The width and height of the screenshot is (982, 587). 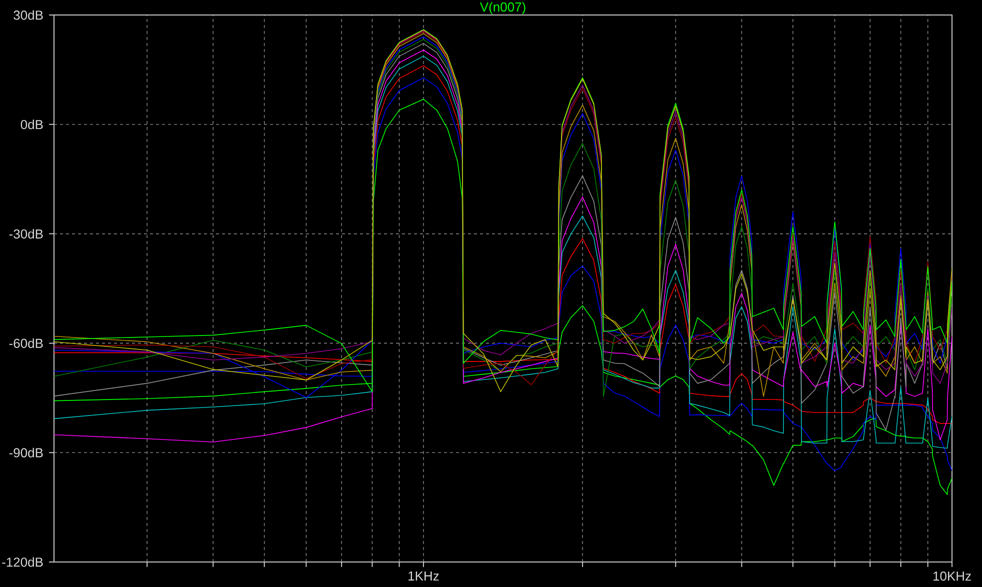 I want to click on y-tick-label: -90dB, so click(x=26, y=453).